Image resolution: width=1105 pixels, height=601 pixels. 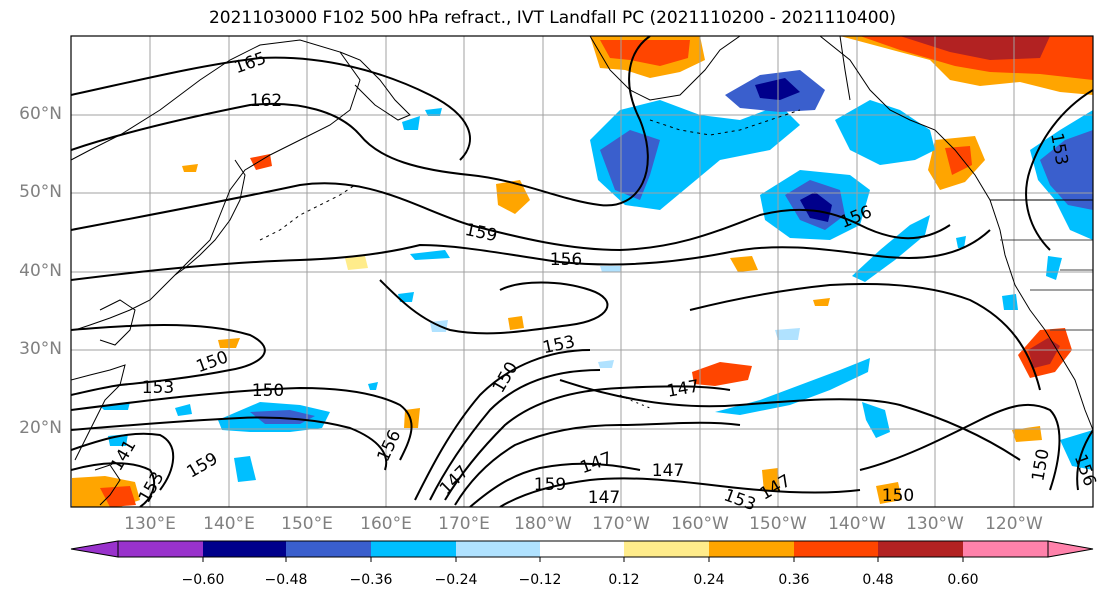 What do you see at coordinates (40, 271) in the screenshot?
I see `lat-label: 40°N` at bounding box center [40, 271].